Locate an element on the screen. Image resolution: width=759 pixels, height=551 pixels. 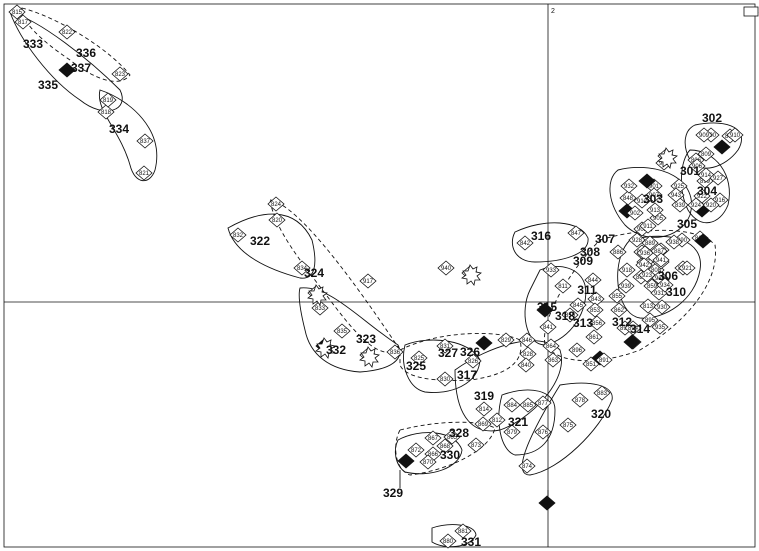
sample-label-844: 844 is located at coordinates (593, 281).